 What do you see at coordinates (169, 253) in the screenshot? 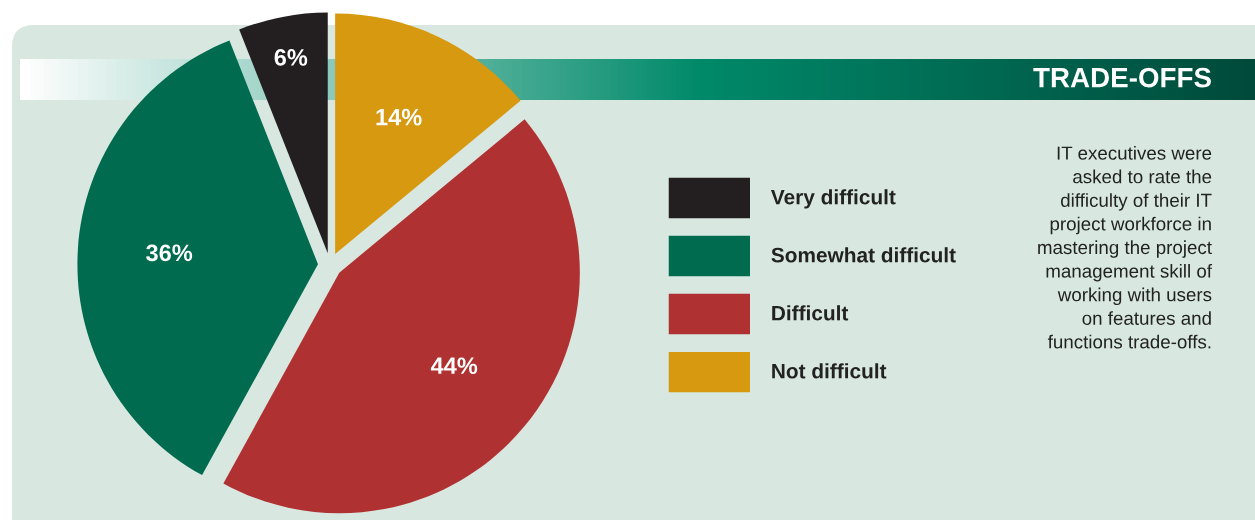
I see `data-label: 36%` at bounding box center [169, 253].